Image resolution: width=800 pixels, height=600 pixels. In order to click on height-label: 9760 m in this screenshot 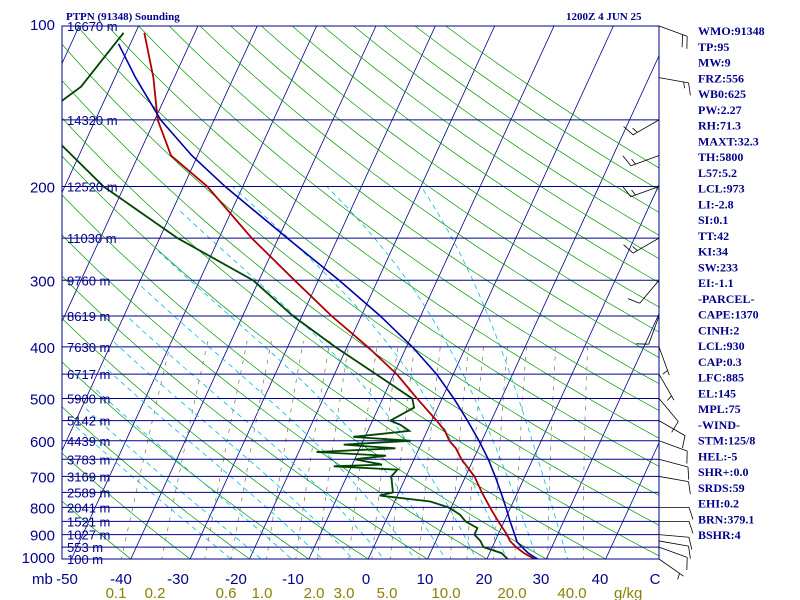, I will do `click(88, 280)`.